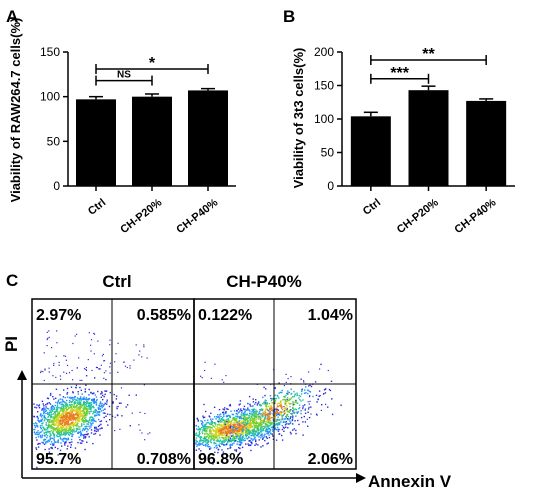 This screenshot has height=493, width=536. I want to click on significance-label-b-0: ***, so click(399, 73).